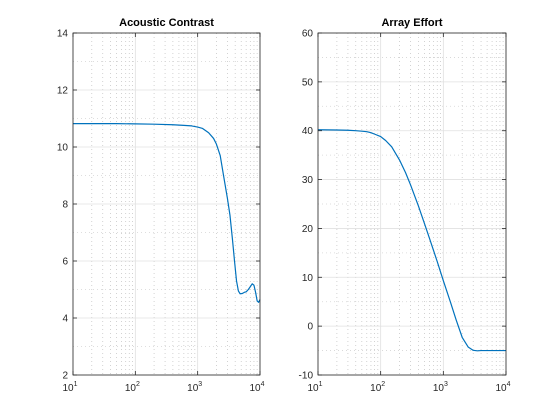  Describe the element at coordinates (63, 91) in the screenshot. I see `y-tick-label: 12` at that location.